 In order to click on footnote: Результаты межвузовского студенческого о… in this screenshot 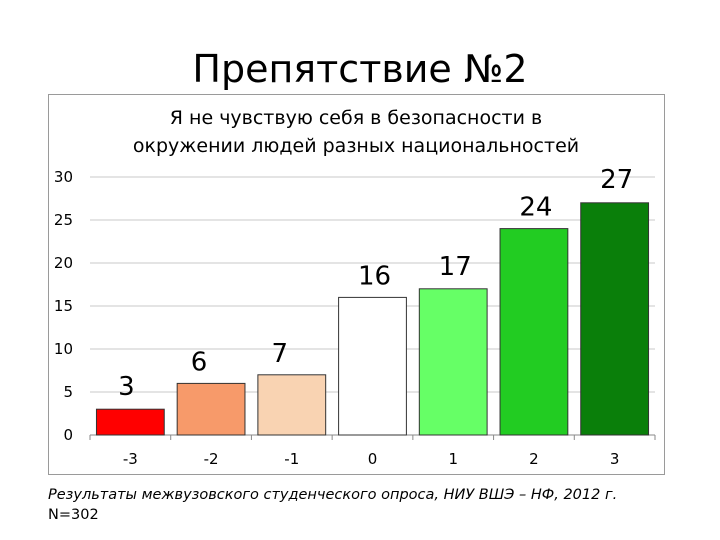, I will do `click(368, 505)`.